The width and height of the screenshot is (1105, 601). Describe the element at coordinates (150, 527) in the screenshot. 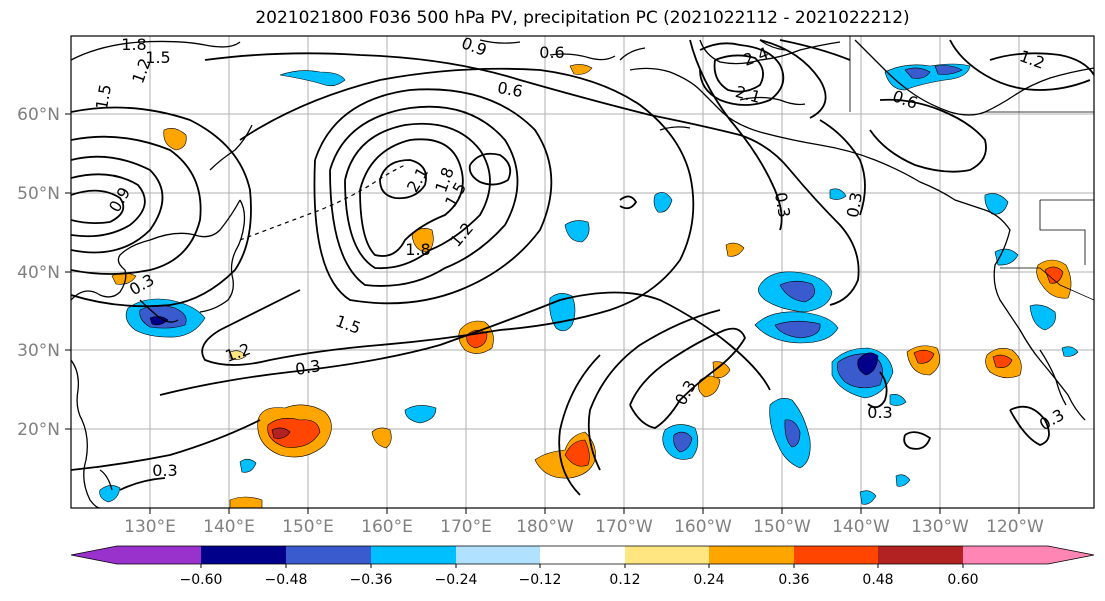

I see `lon-label: 130°E` at that location.